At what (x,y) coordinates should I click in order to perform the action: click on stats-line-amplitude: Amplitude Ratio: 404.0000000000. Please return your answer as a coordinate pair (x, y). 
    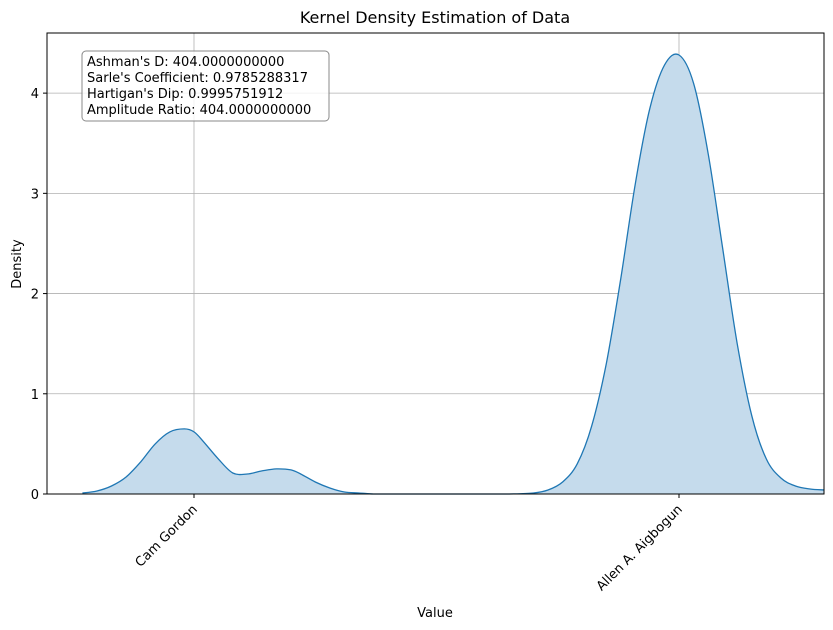
    Looking at the image, I should click on (199, 110).